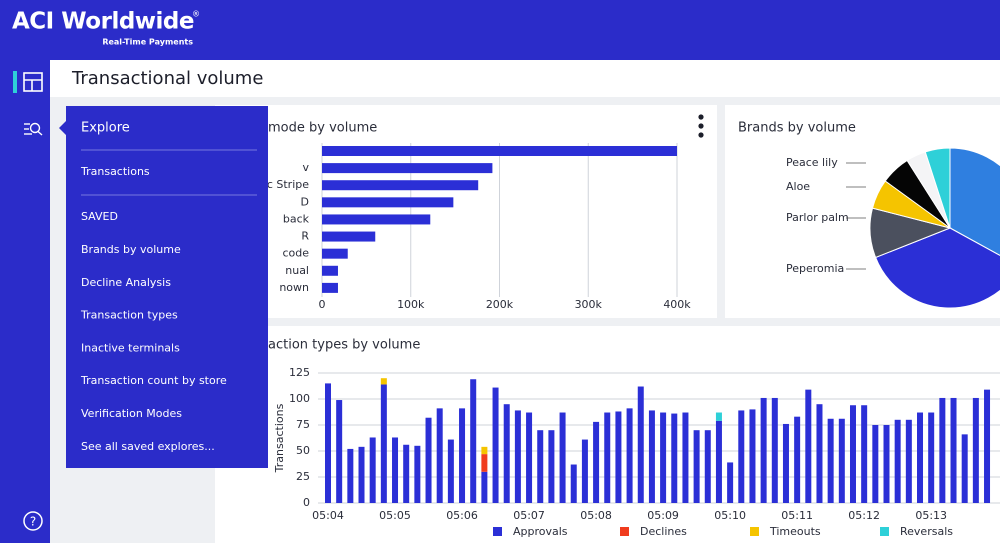  Describe the element at coordinates (147, 42) in the screenshot. I see `tagline: Real-Time Payments` at that location.